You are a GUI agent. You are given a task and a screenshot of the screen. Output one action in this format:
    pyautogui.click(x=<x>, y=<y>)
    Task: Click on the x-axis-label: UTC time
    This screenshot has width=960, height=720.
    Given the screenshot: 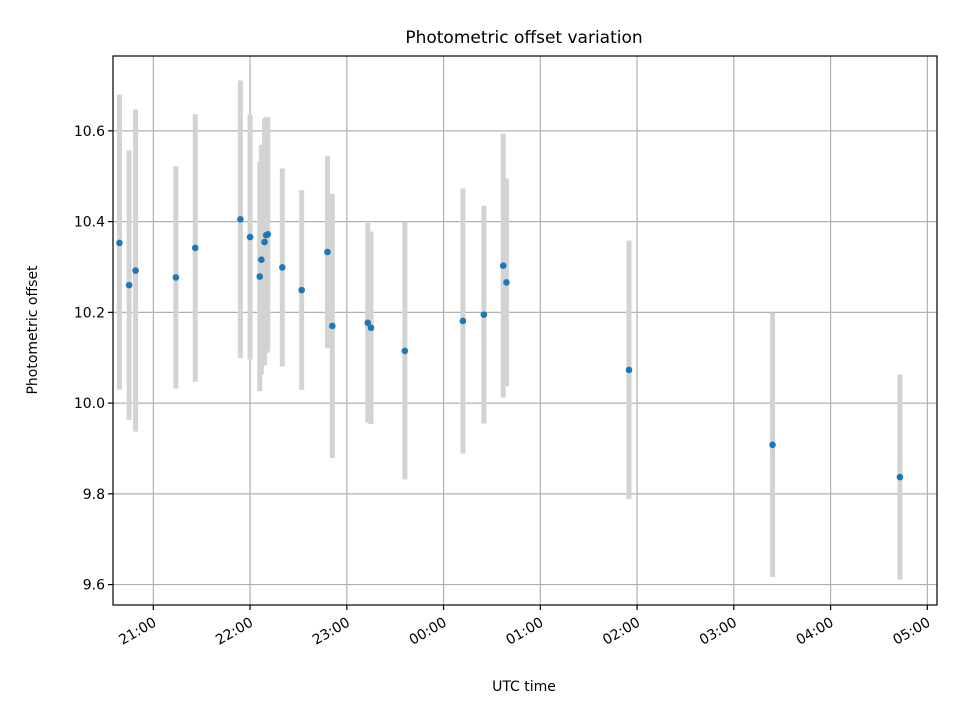 What is the action you would take?
    pyautogui.click(x=524, y=687)
    